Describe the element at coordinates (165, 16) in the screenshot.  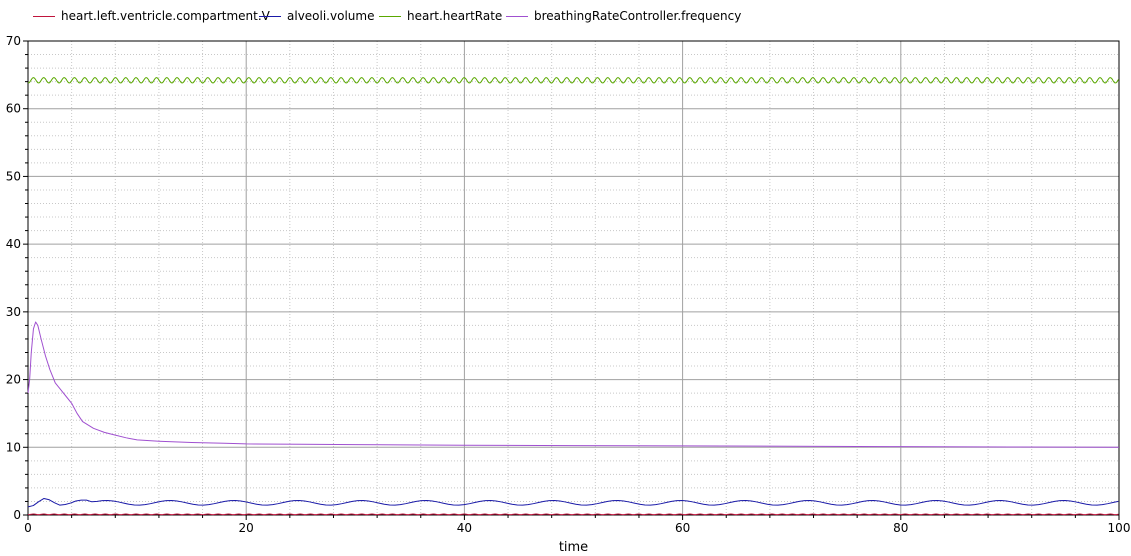
I see `legend-label-ventricle-volume: heart.left.ventricle.compartment.V` at that location.